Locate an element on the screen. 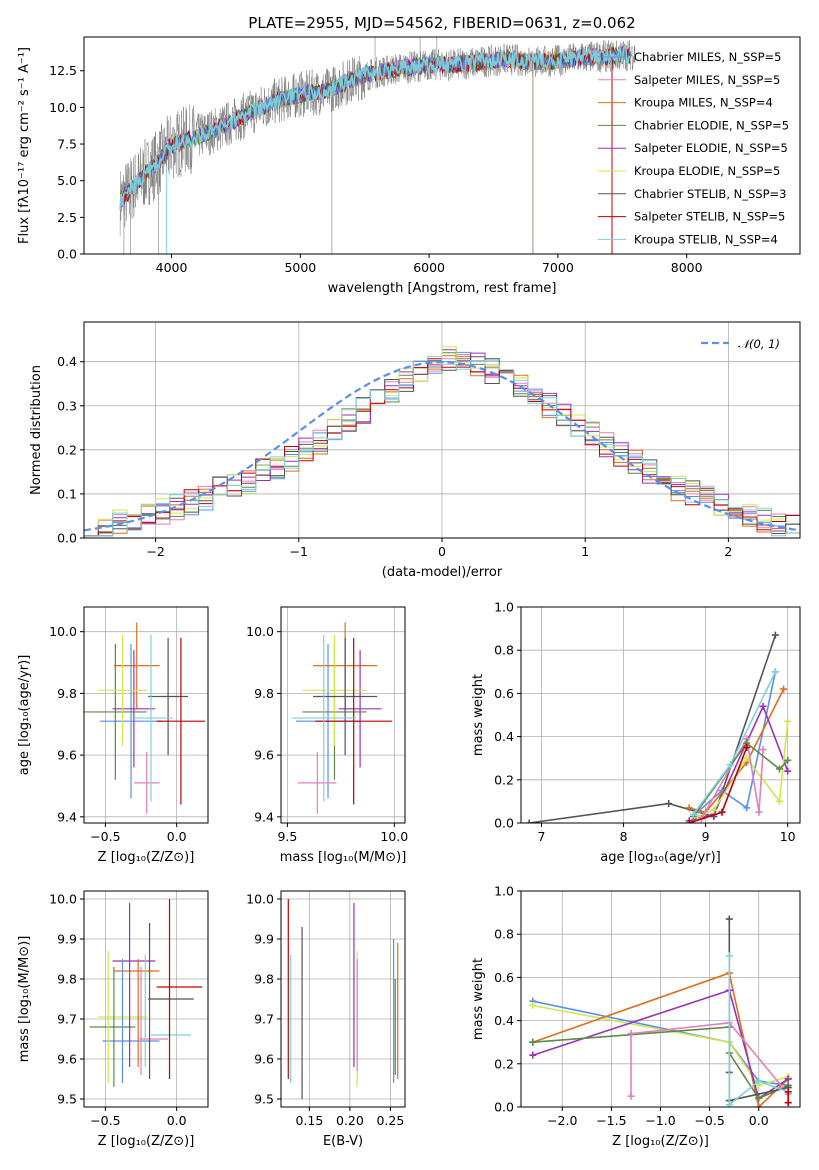 The width and height of the screenshot is (819, 1170). legend-label: Salpeter MILES, N_SSP=5 is located at coordinates (707, 80).